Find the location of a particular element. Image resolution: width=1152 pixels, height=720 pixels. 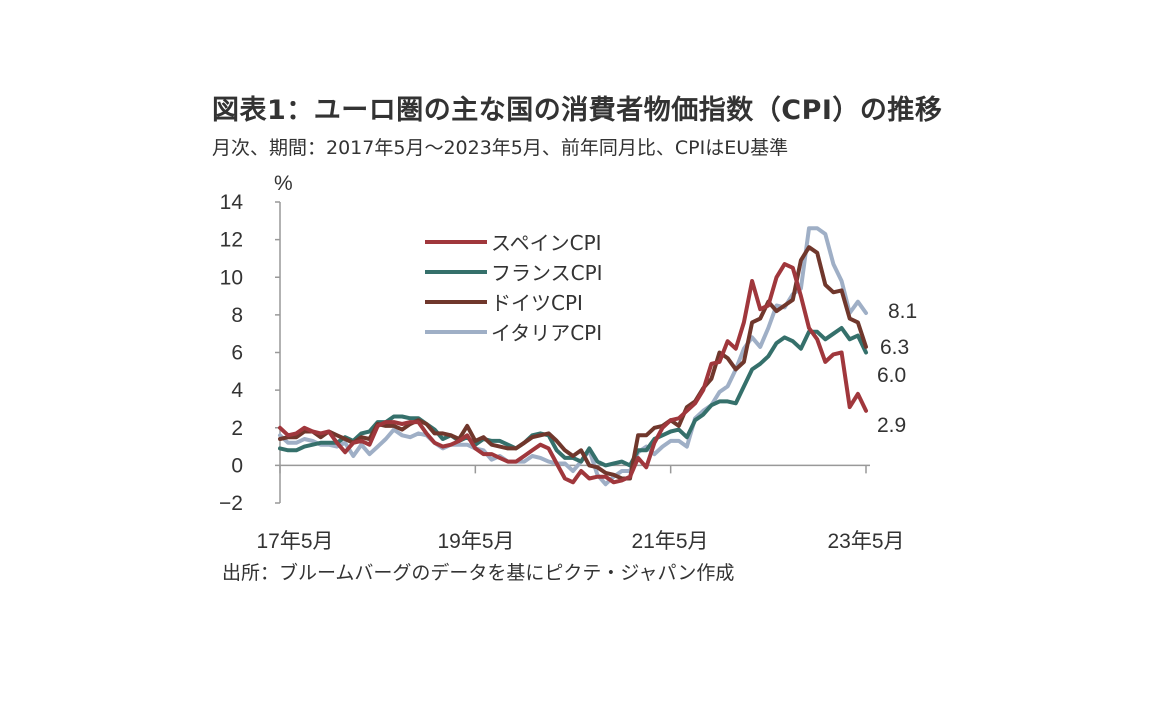

legend-label: スペインCPI is located at coordinates (546, 243).